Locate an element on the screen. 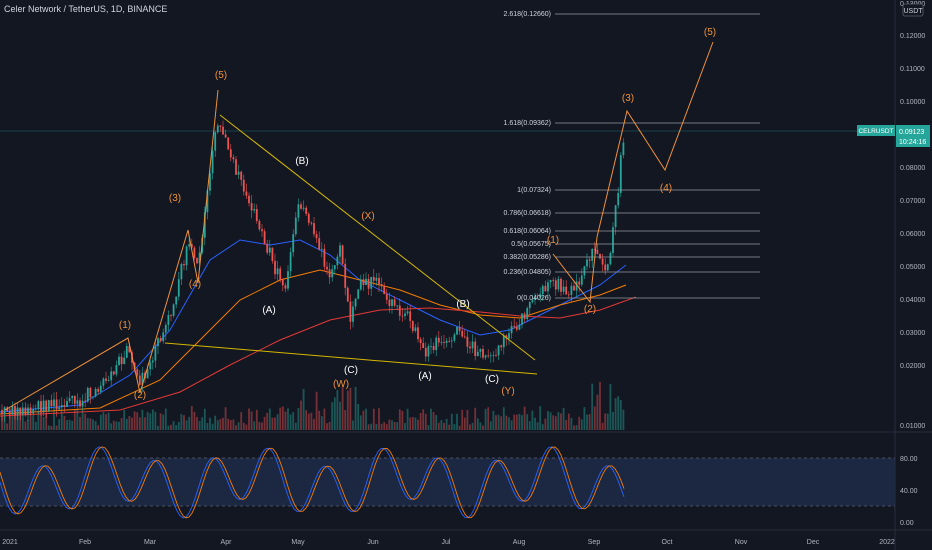 Image resolution: width=932 pixels, height=550 pixels. fib-levels is located at coordinates (657, 156).